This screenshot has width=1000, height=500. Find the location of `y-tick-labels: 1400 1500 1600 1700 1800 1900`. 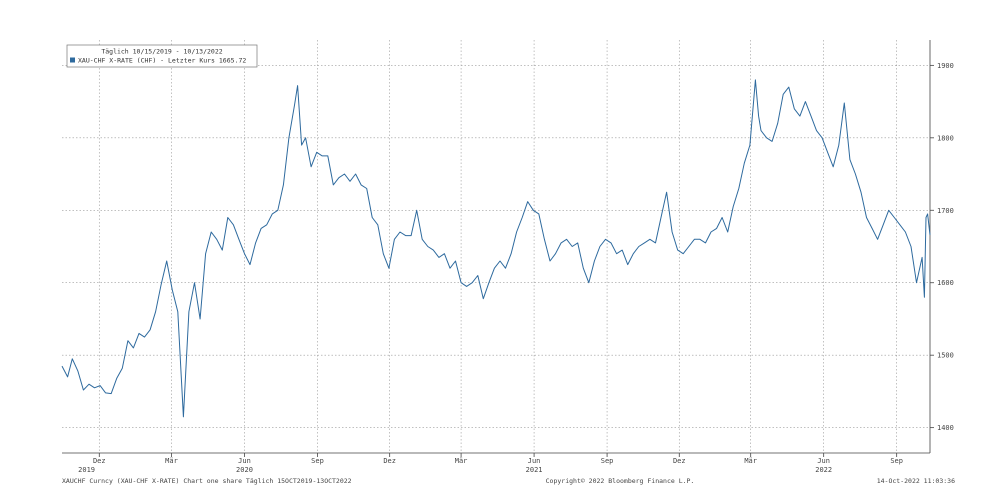

y-tick-labels: 1400 1500 1600 1700 1800 1900 is located at coordinates (942, 247).